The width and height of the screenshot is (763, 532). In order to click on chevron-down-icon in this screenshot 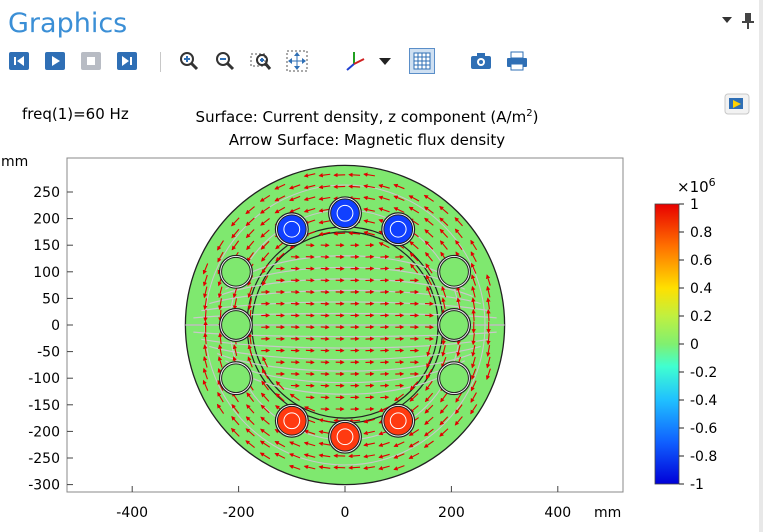, I will do `click(385, 61)`.